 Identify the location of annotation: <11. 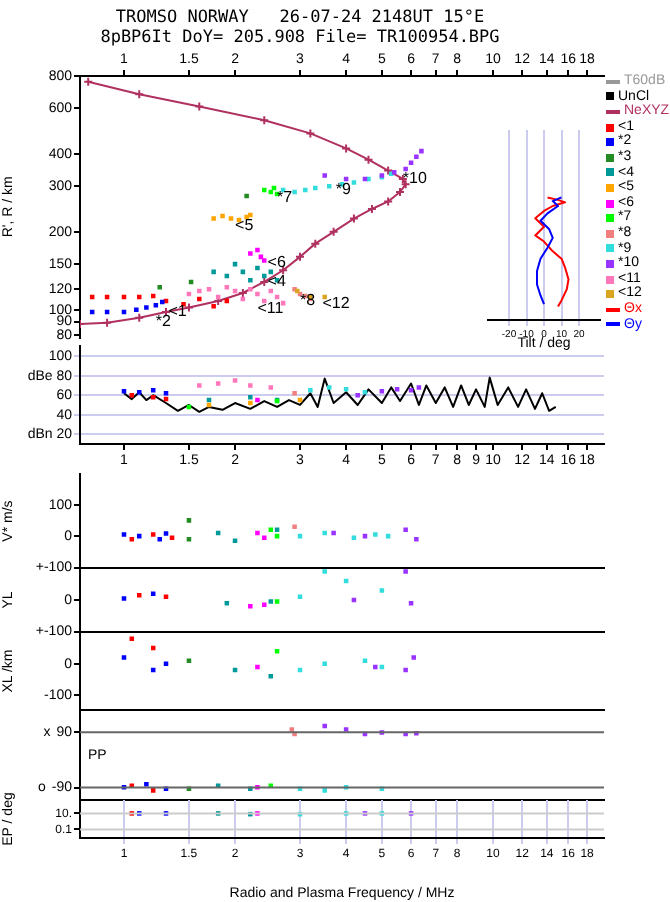
(271, 307).